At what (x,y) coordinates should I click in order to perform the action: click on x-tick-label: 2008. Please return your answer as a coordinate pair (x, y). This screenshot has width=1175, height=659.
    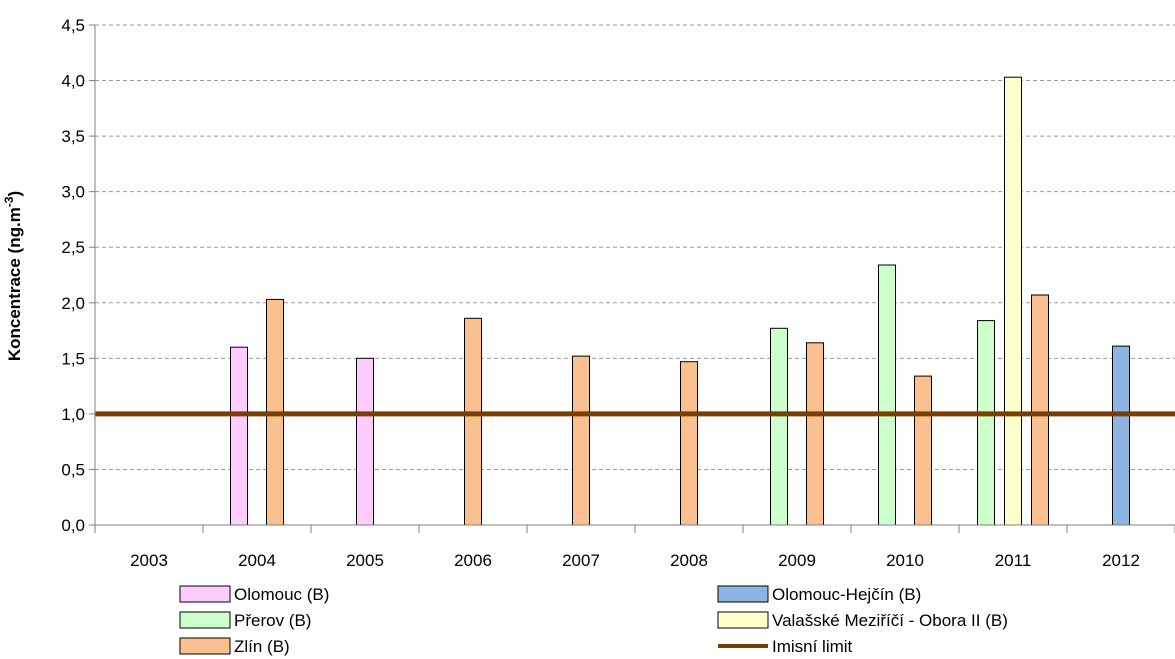
    Looking at the image, I should click on (689, 560).